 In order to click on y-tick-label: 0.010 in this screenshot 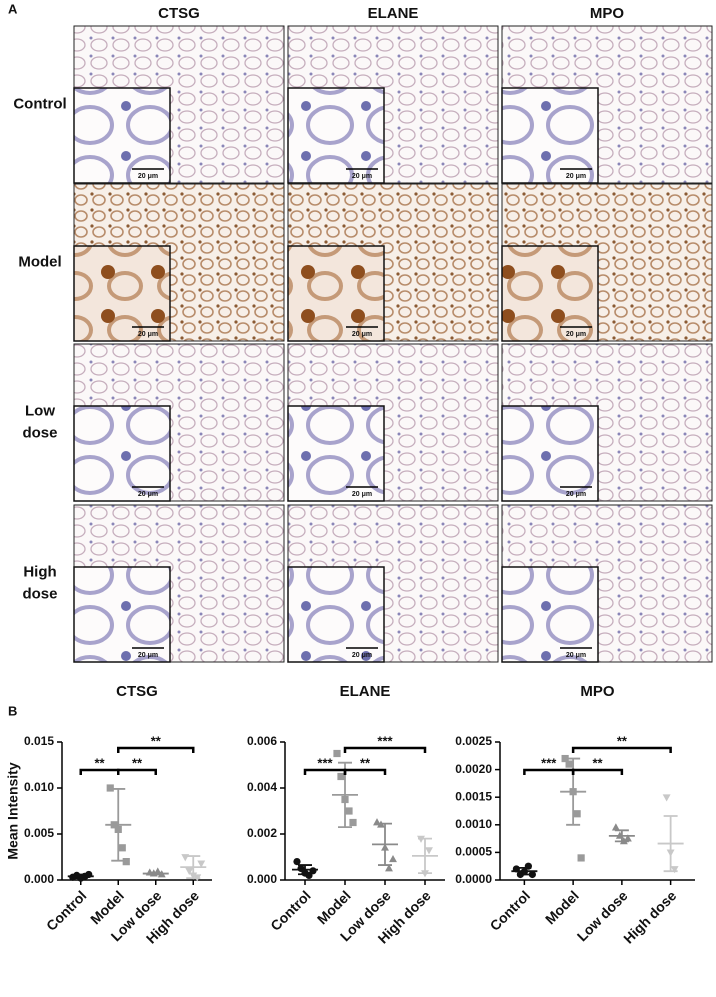, I will do `click(39, 787)`.